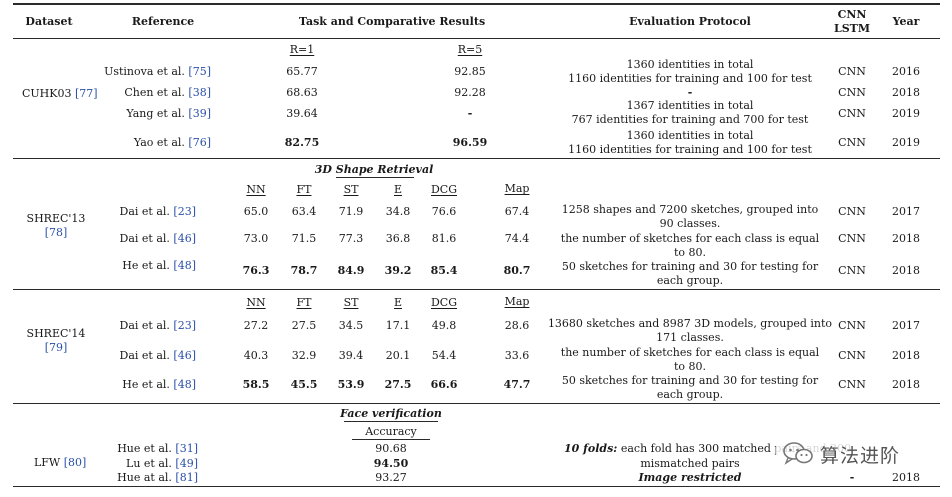  What do you see at coordinates (167, 92) in the screenshot?
I see `reference-cell: Chen et al. [38]` at bounding box center [167, 92].